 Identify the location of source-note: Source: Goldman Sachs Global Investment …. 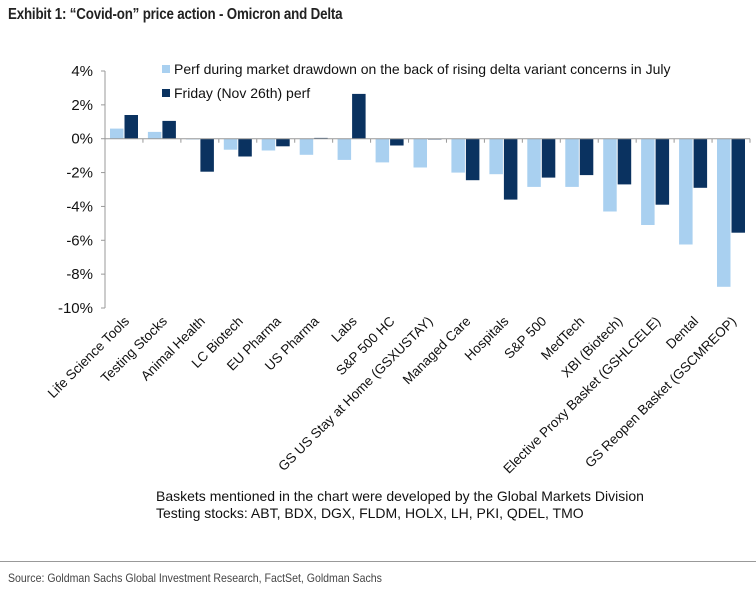
(195, 578).